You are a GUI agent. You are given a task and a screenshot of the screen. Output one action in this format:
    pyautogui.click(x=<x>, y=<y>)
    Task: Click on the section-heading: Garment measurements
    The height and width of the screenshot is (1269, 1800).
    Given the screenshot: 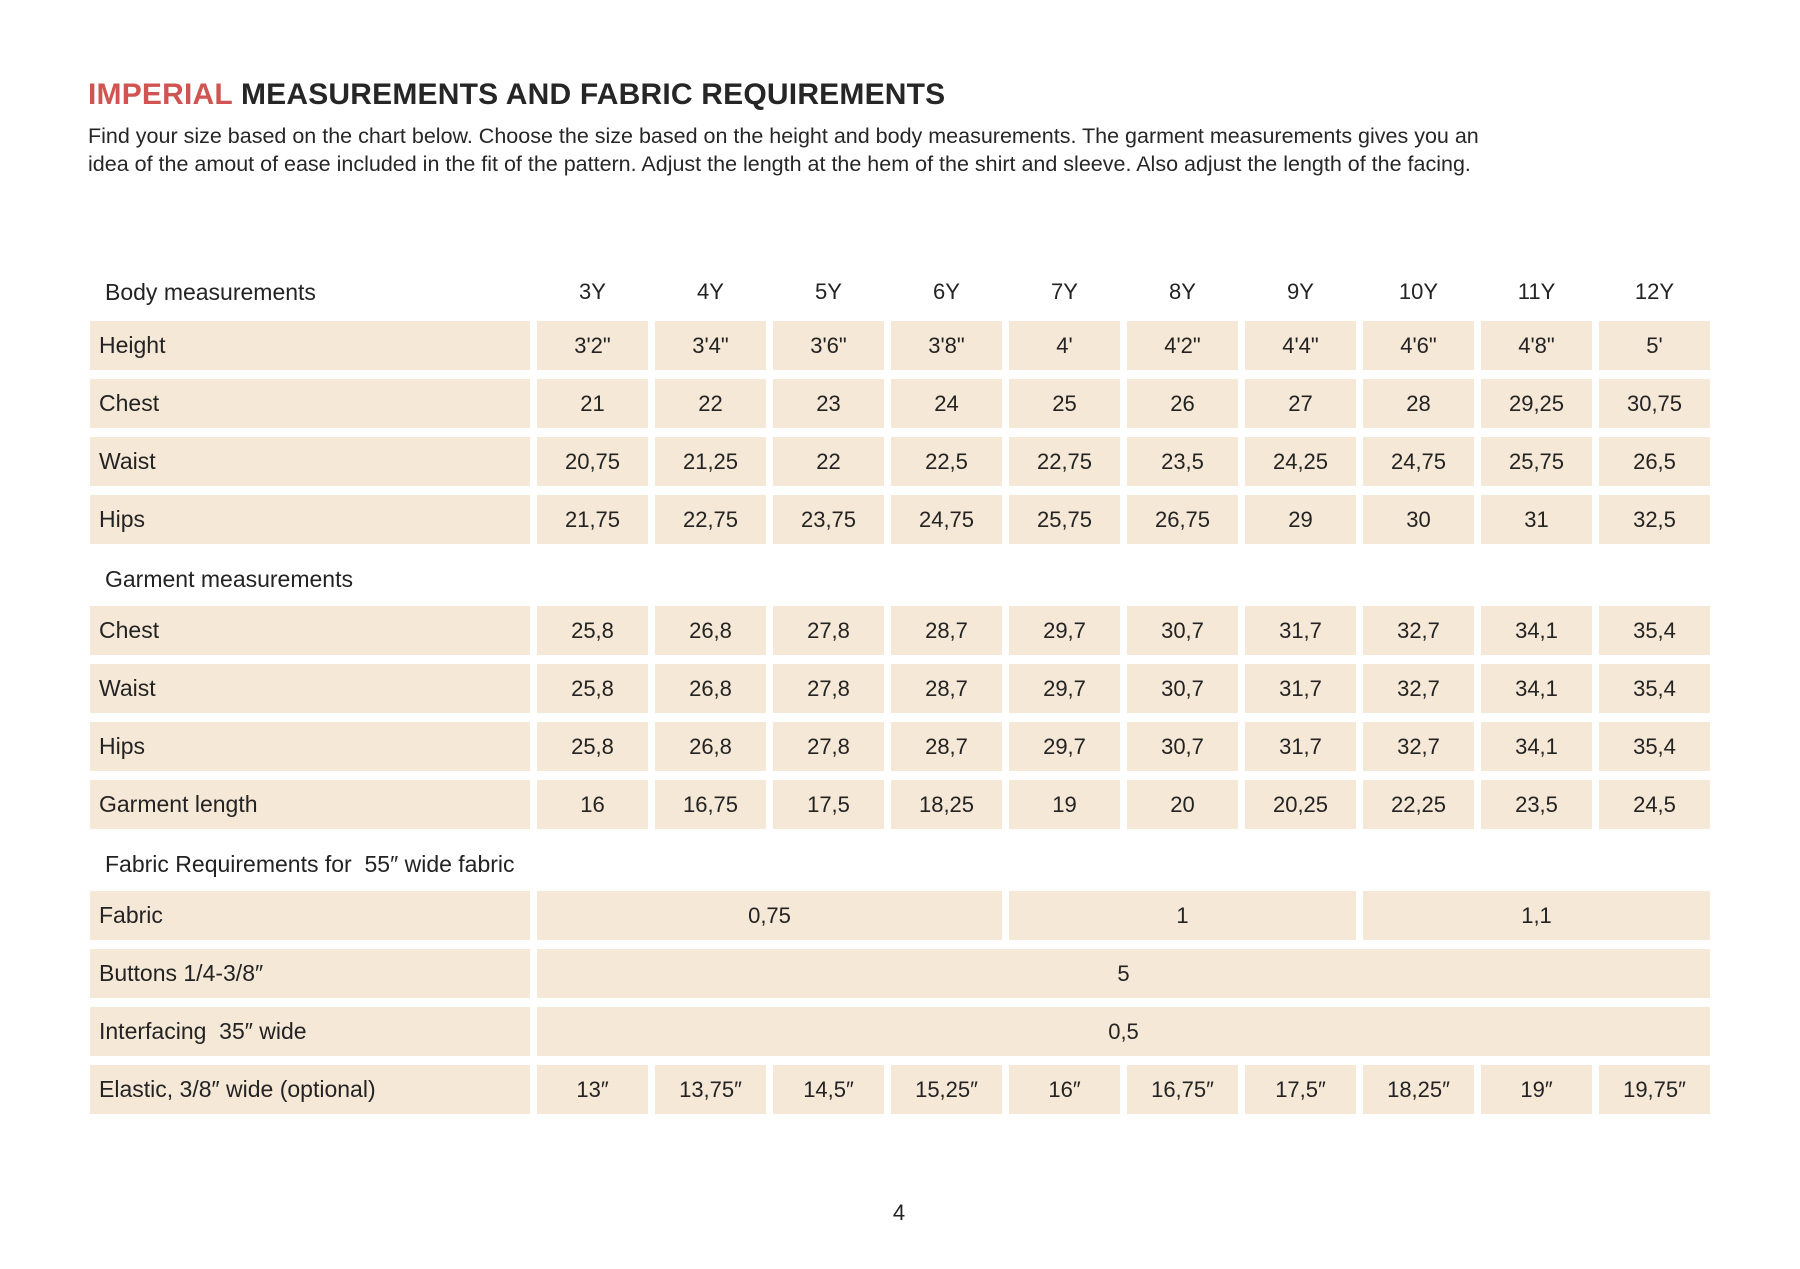 What is the action you would take?
    pyautogui.click(x=229, y=579)
    